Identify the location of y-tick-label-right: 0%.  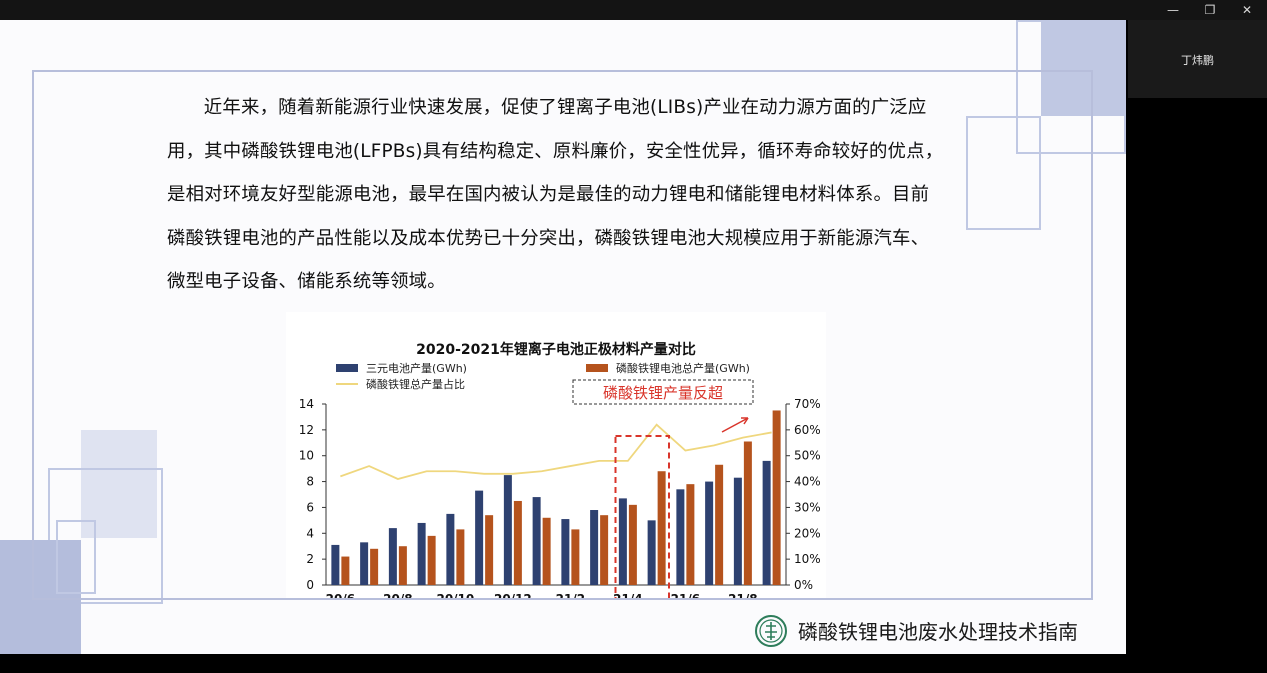
(803, 585).